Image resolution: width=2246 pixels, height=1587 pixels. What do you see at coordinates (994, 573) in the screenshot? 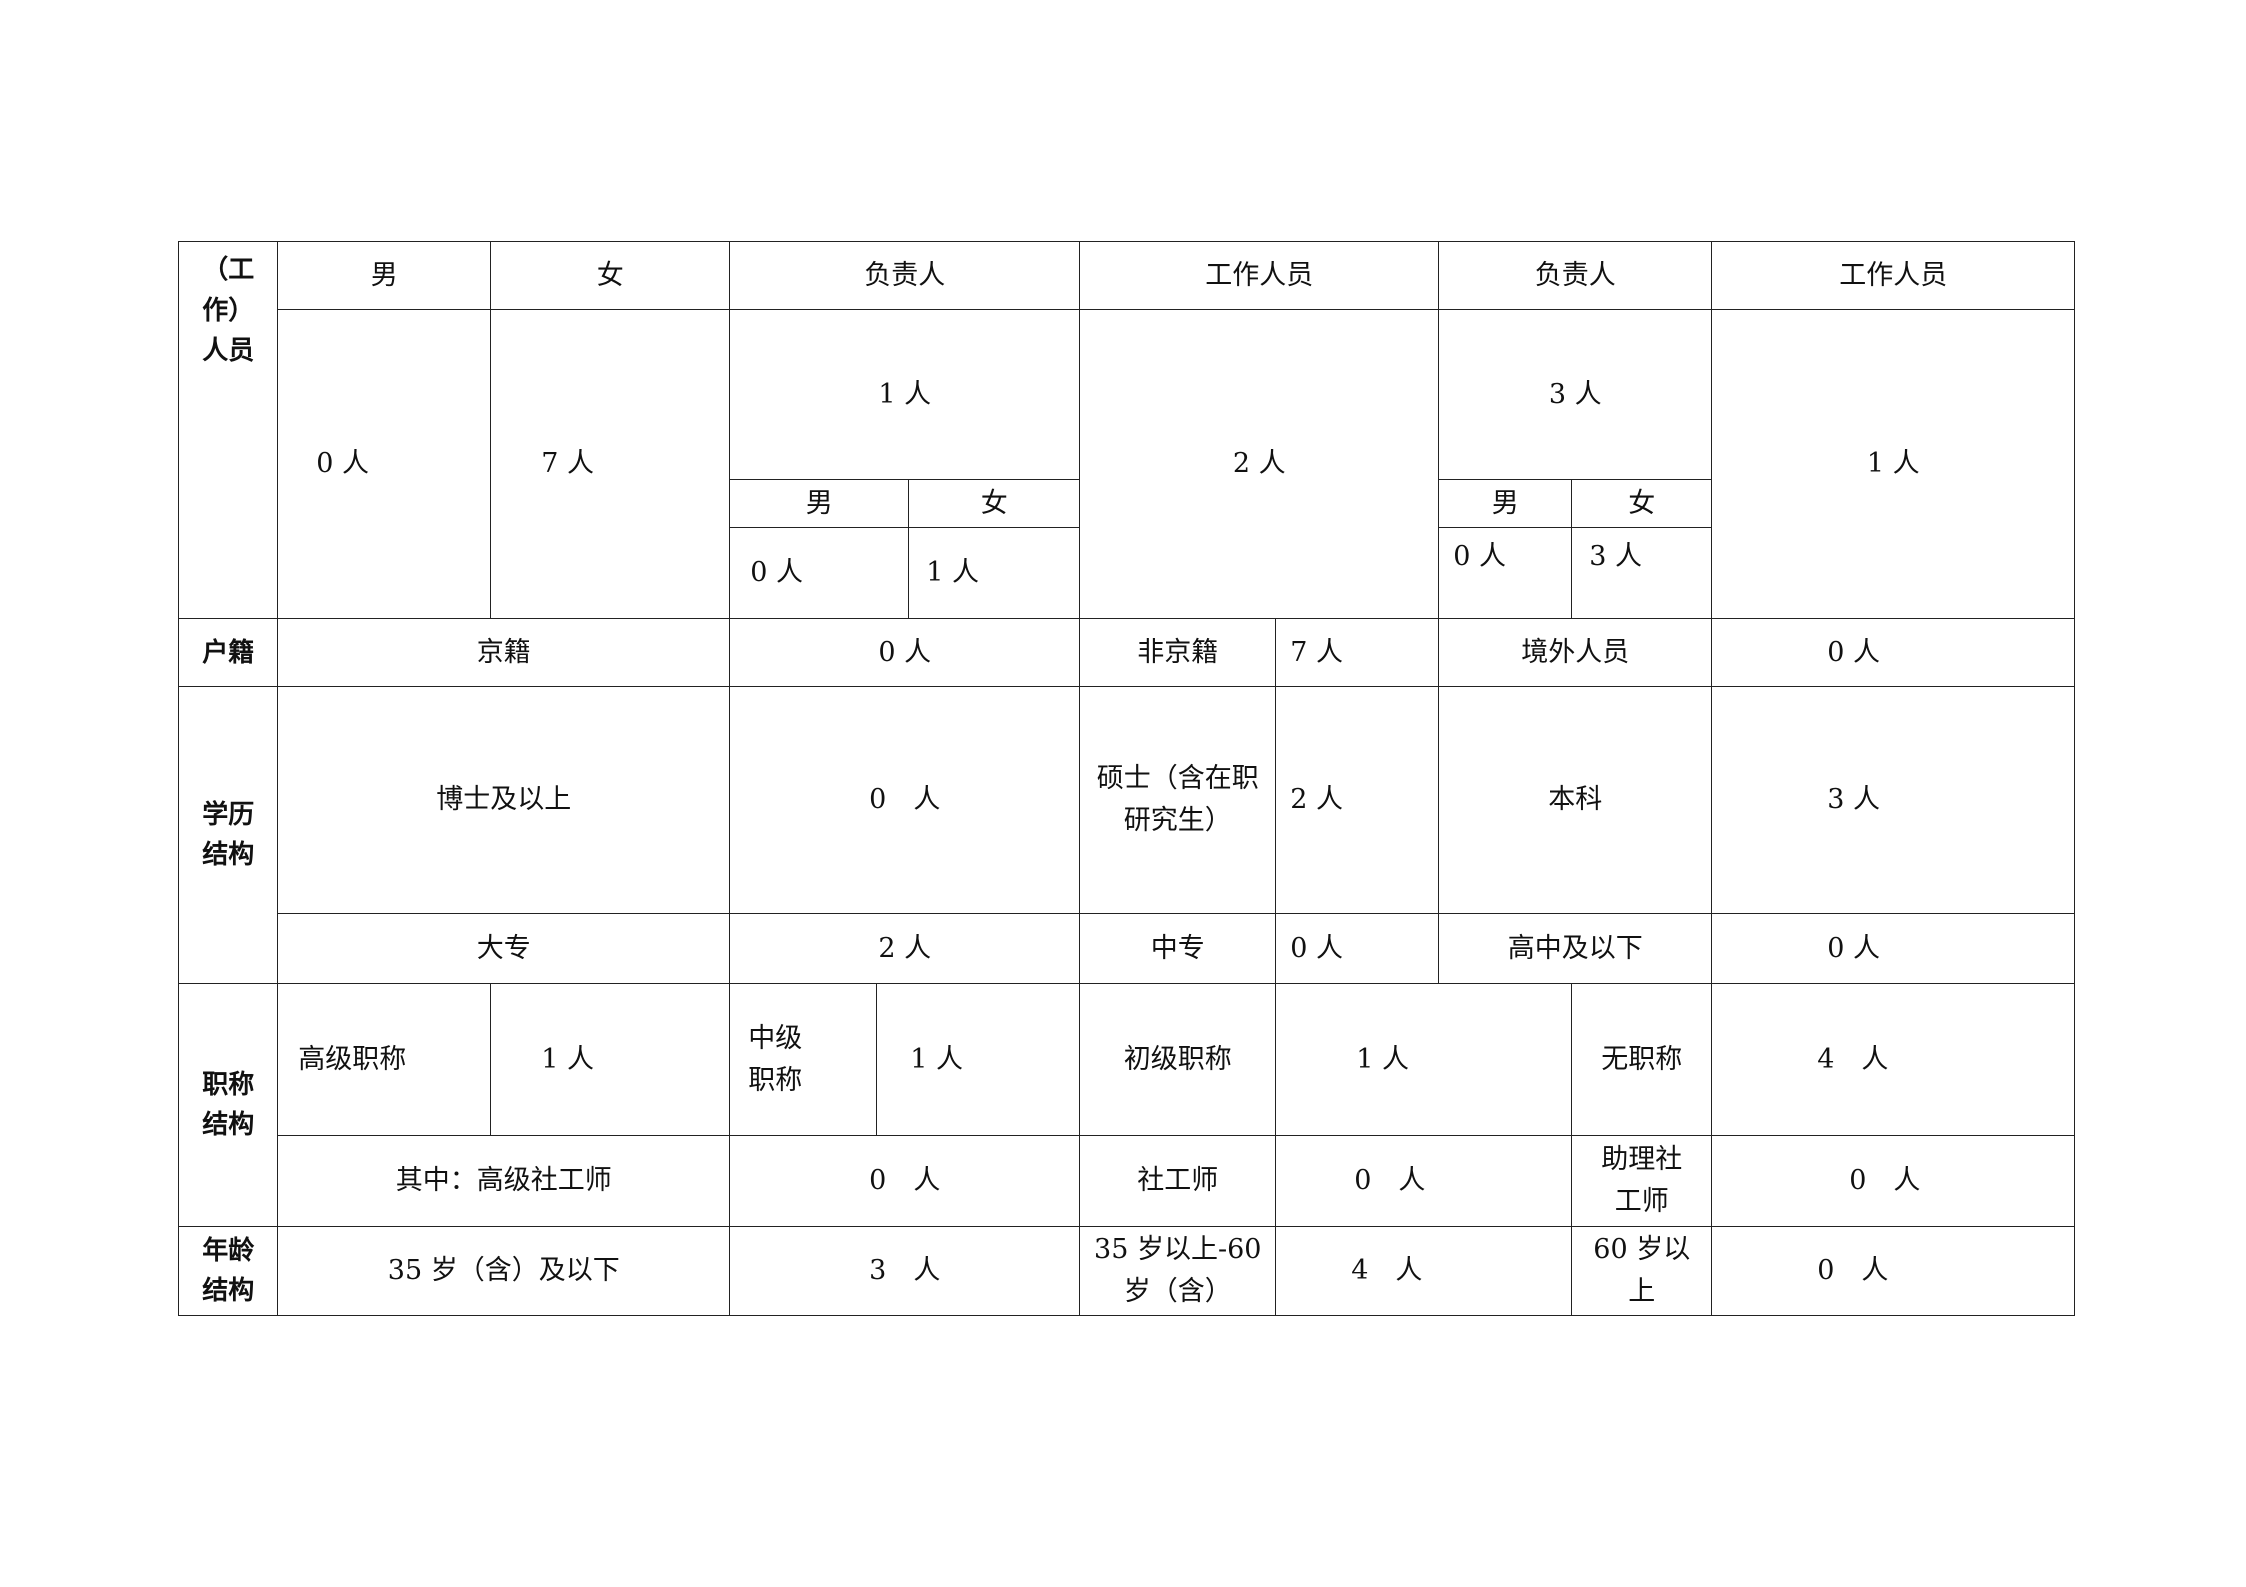
I see `leader-a-female-count: 1 人` at bounding box center [994, 573].